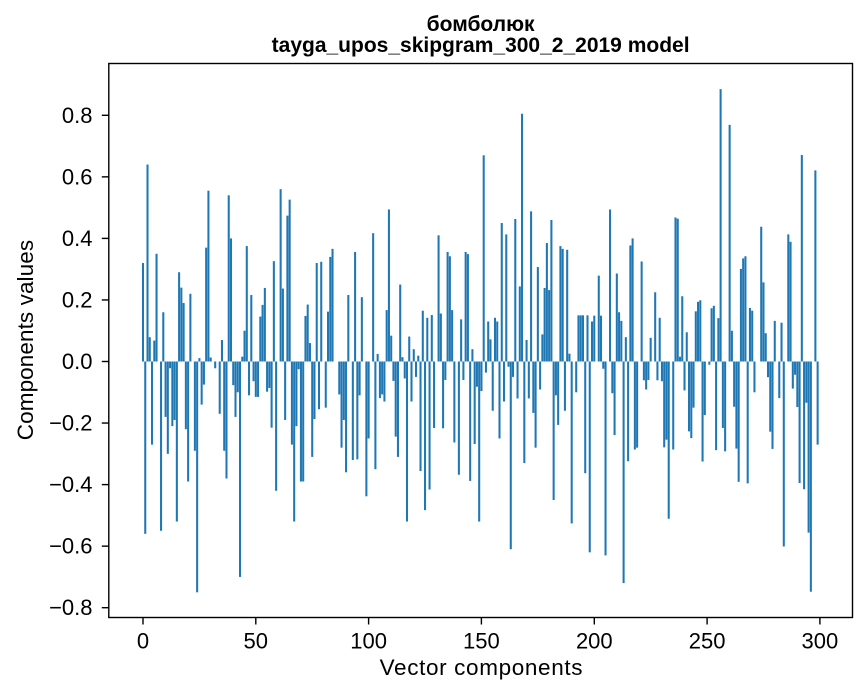 The image size is (867, 696). What do you see at coordinates (70, 484) in the screenshot?
I see `svg-text: −0.4` at bounding box center [70, 484].